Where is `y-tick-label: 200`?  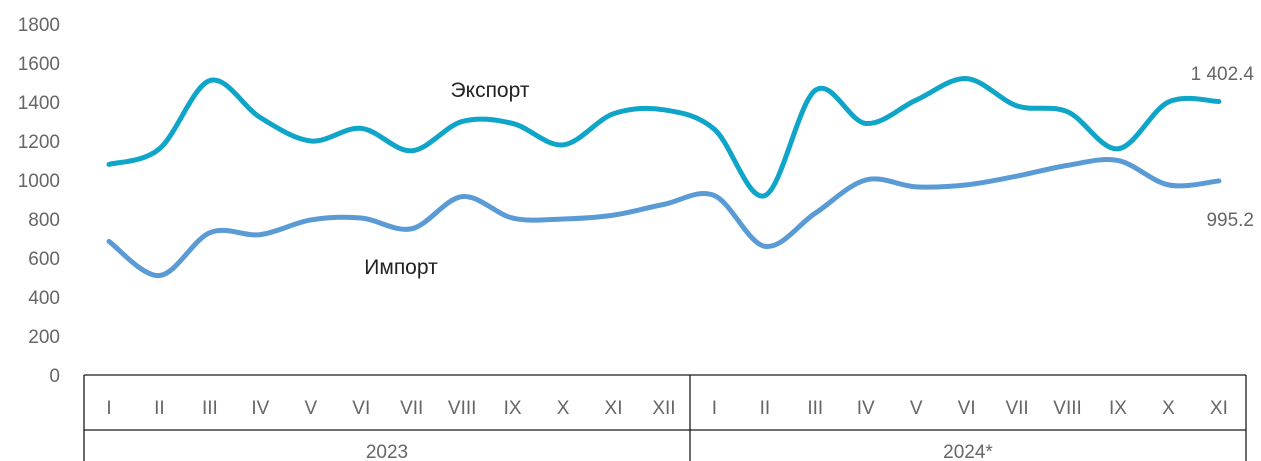
y-tick-label: 200 is located at coordinates (44, 337).